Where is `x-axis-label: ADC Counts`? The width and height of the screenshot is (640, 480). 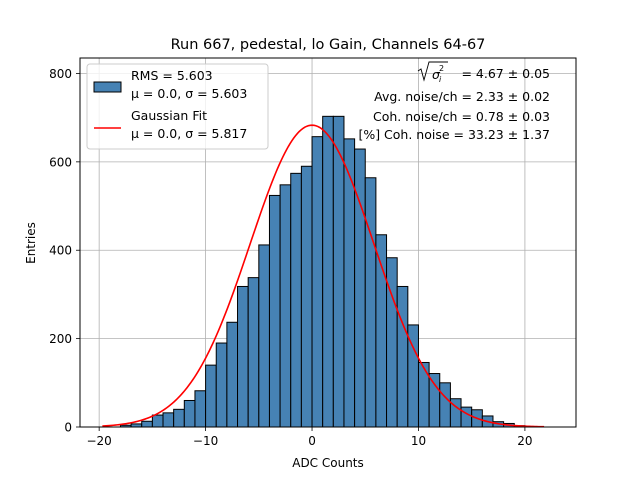 x-axis-label: ADC Counts is located at coordinates (328, 463).